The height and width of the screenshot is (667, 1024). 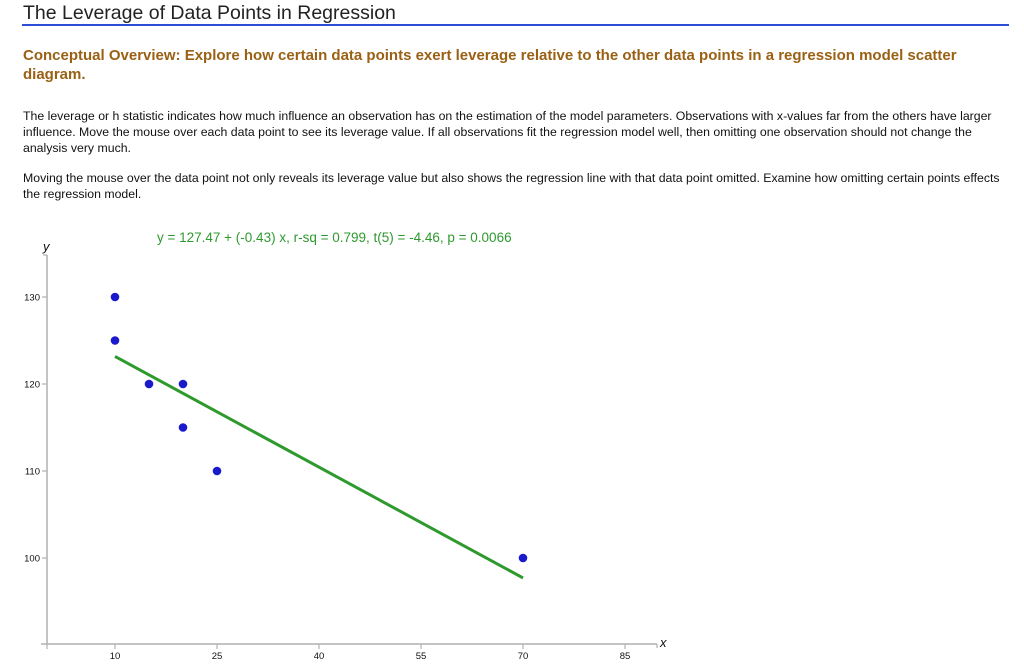 I want to click on regression-line-path, so click(x=319, y=467).